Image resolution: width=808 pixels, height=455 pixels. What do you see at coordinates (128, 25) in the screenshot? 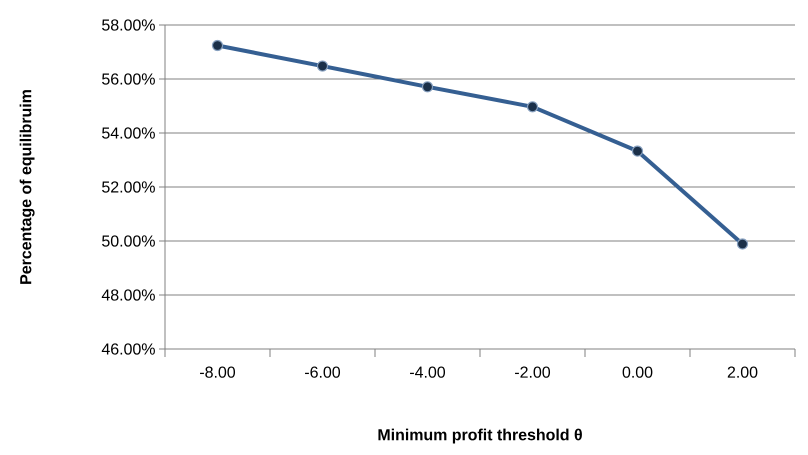
I see `y-tick-label: 58.00%` at bounding box center [128, 25].